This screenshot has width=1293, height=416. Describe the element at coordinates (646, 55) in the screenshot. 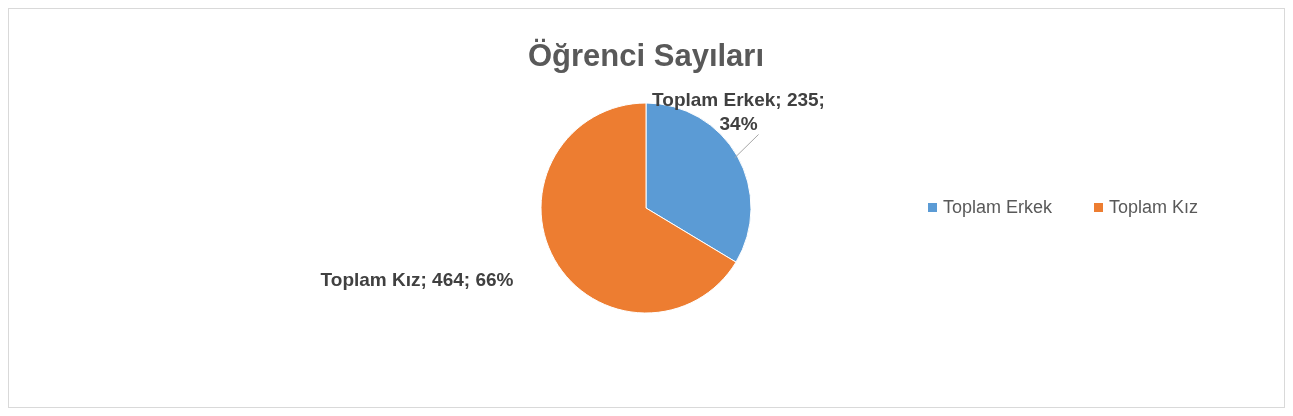

I see `chart-title: Öğrenci Sayıları` at that location.